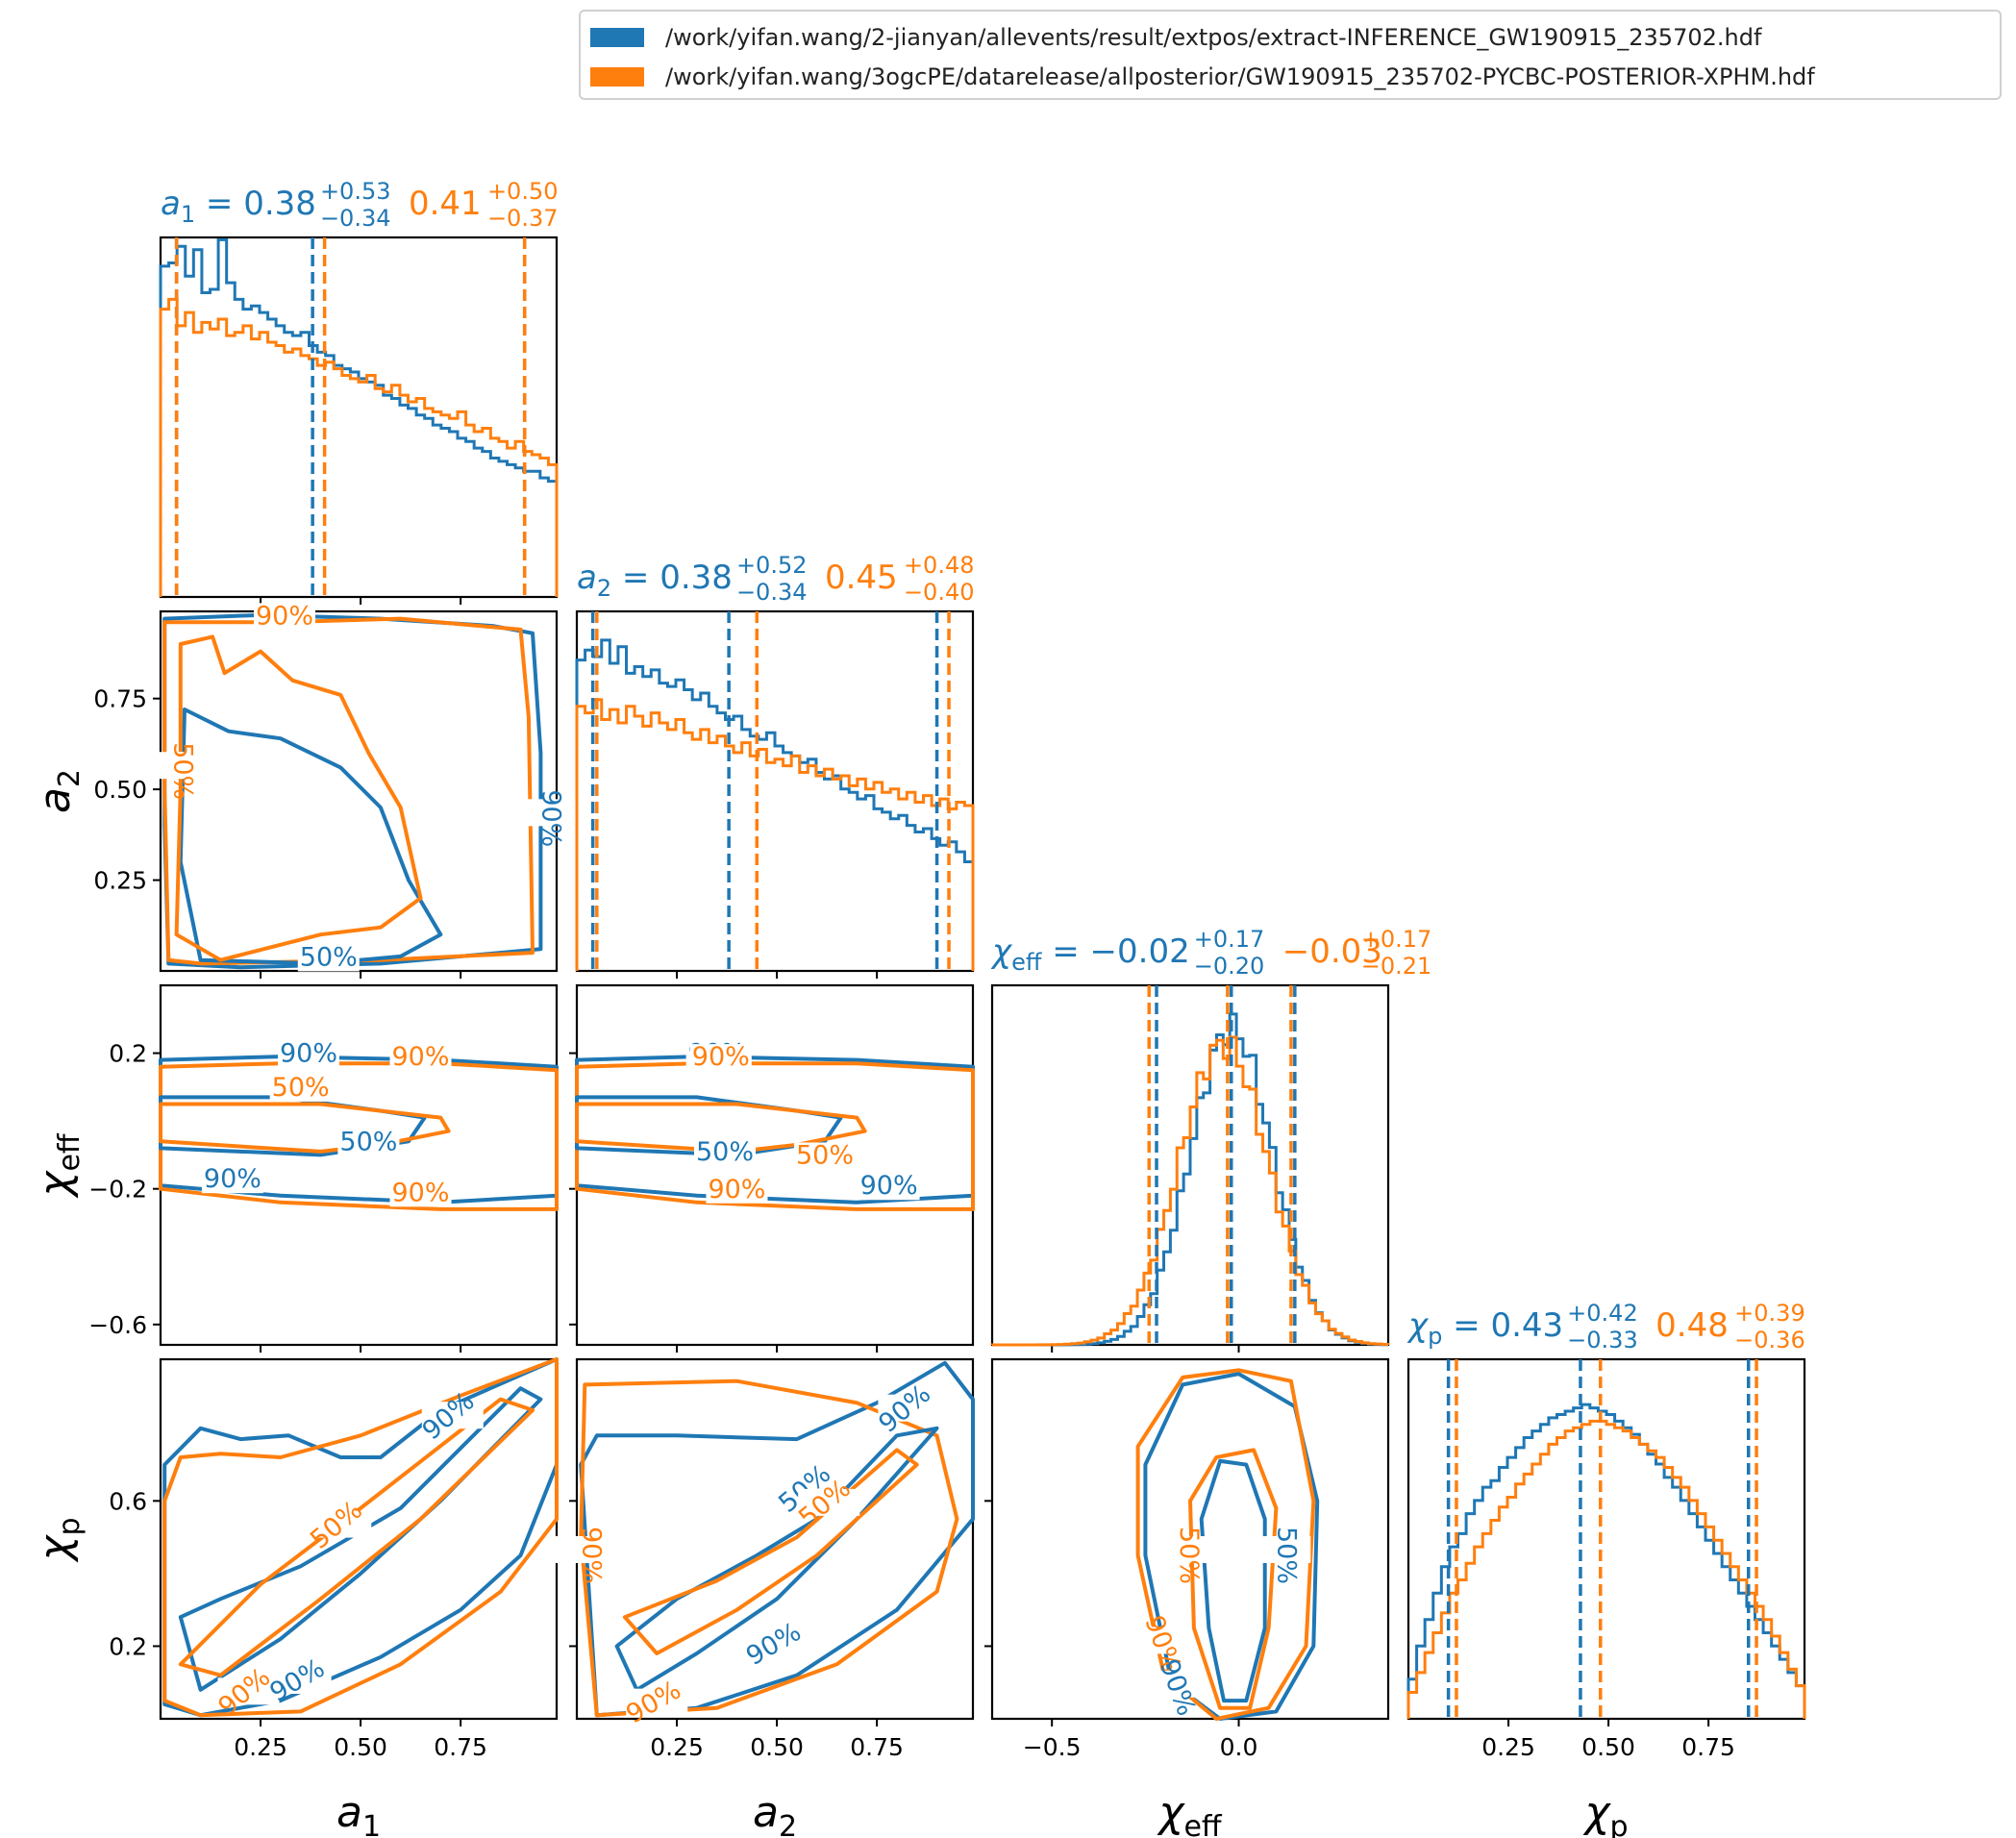 The height and width of the screenshot is (1838, 2016). Describe the element at coordinates (1605, 1813) in the screenshot. I see `x-axis-label-chi_p: χp` at that location.